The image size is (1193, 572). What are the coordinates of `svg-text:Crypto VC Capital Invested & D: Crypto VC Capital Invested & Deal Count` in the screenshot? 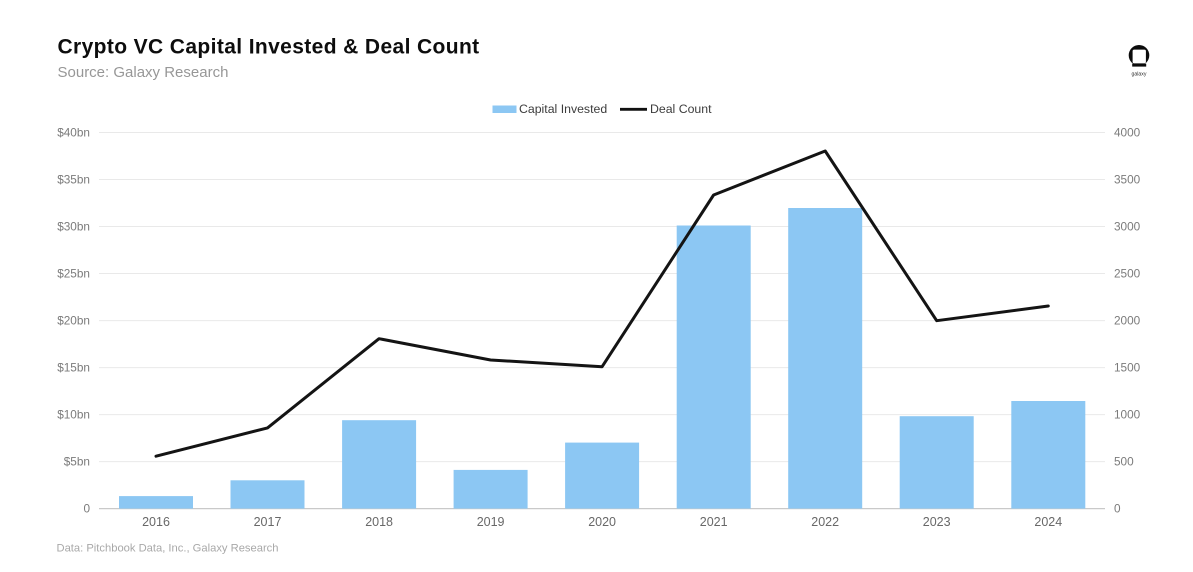 It's located at (269, 47).